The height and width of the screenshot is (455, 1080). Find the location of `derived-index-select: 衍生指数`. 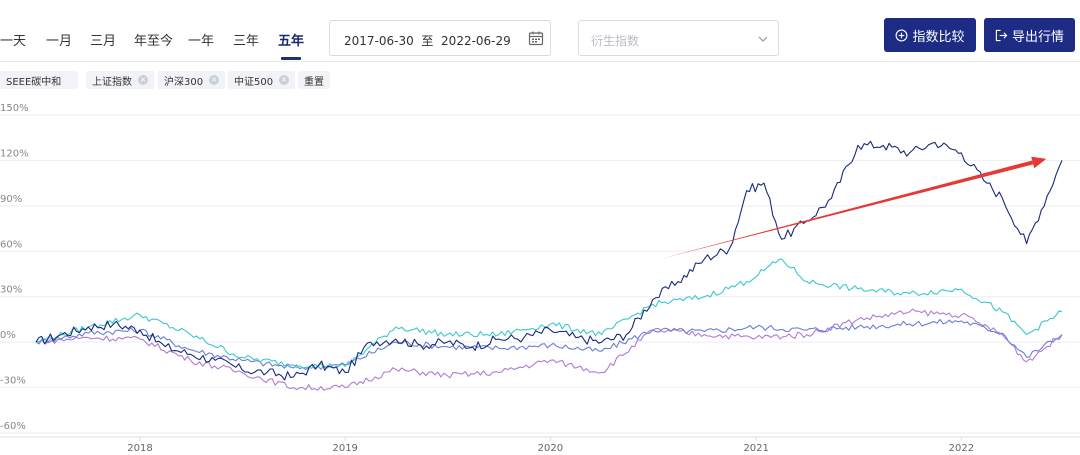

derived-index-select: 衍生指数 is located at coordinates (678, 38).